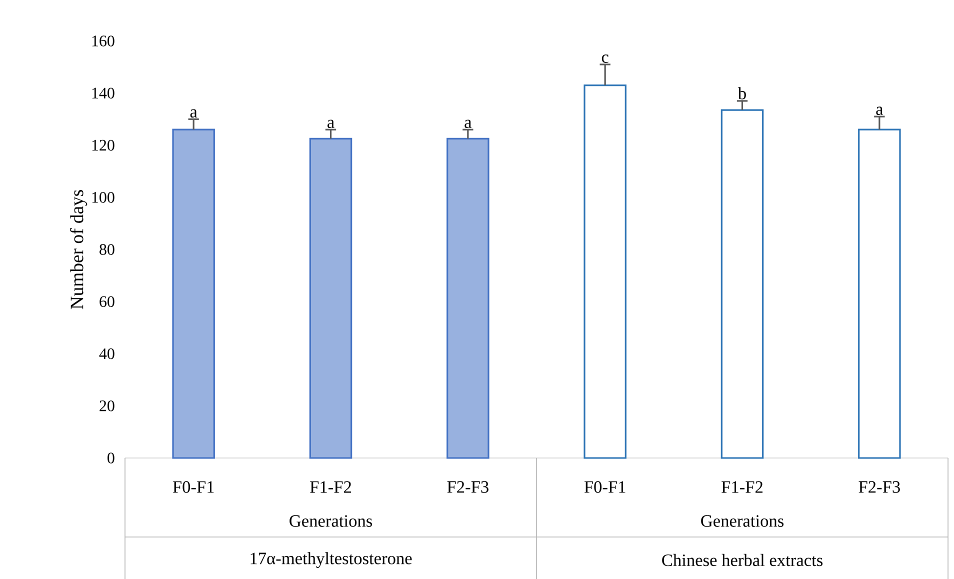 The width and height of the screenshot is (954, 579). I want to click on text: Chinese herbal extracts, so click(742, 560).